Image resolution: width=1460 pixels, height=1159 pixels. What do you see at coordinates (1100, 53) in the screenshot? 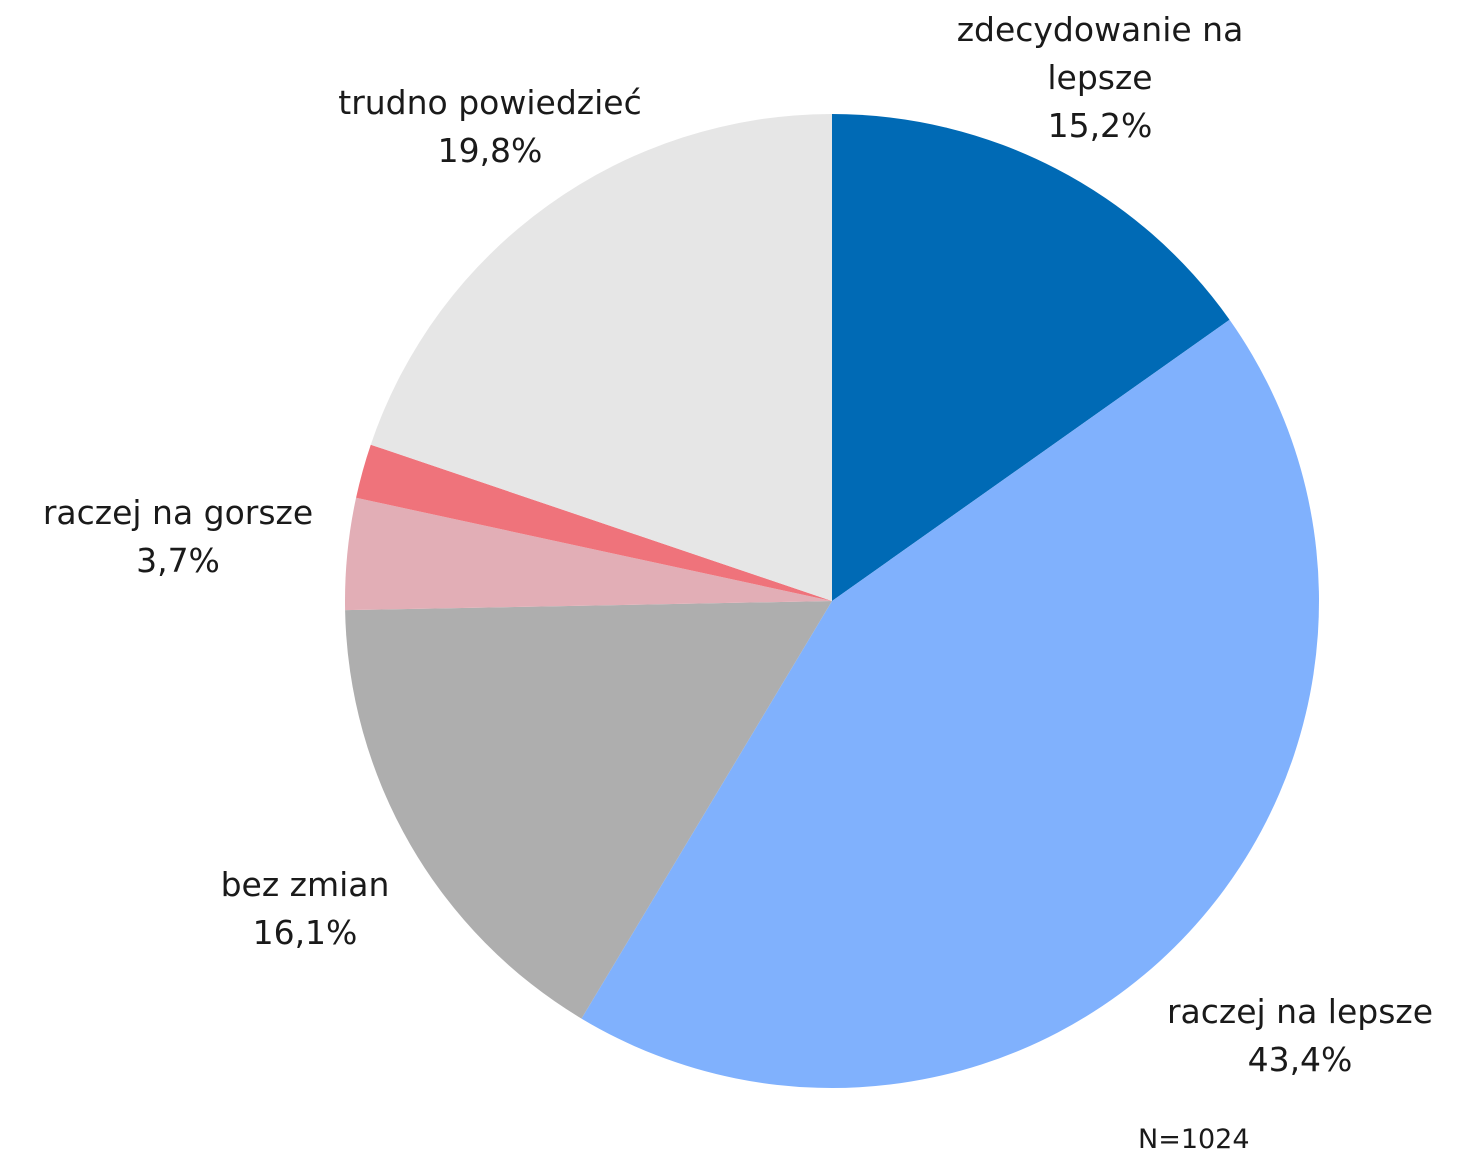
I see `category-label: zdecydowanie na lepsze` at bounding box center [1100, 53].